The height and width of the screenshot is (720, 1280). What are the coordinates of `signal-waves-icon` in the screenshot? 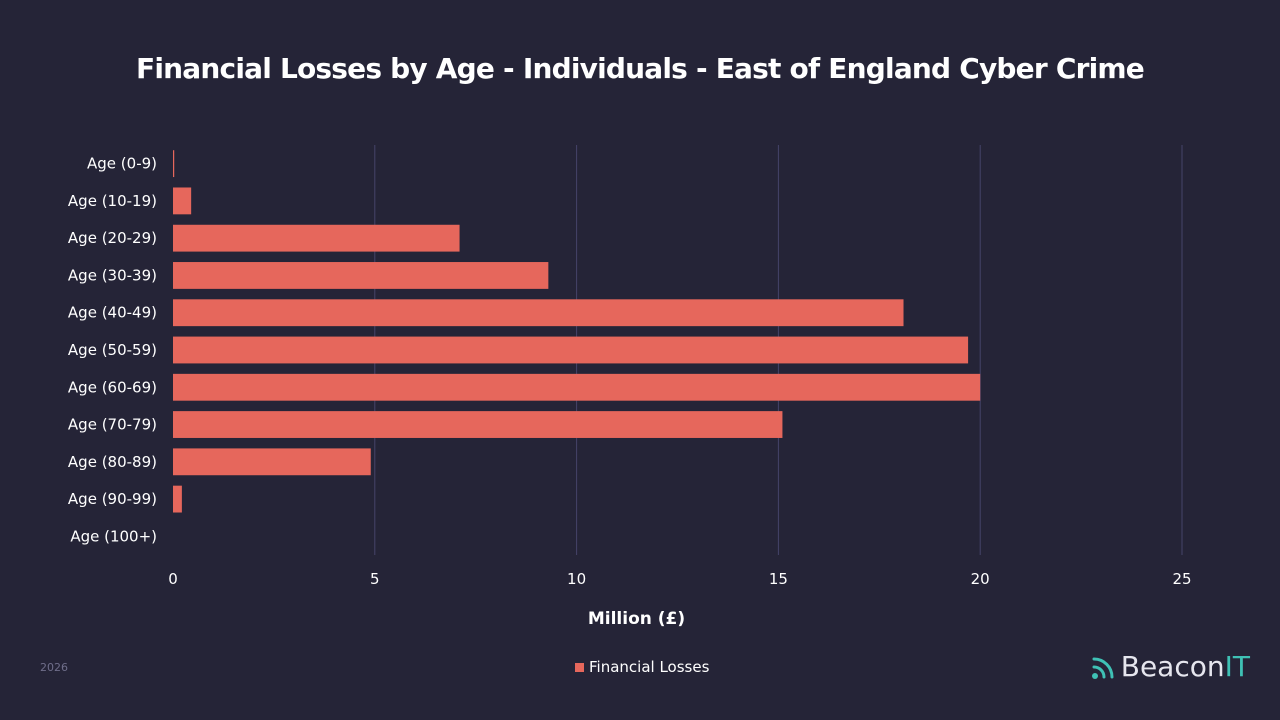 It's located at (1102, 668).